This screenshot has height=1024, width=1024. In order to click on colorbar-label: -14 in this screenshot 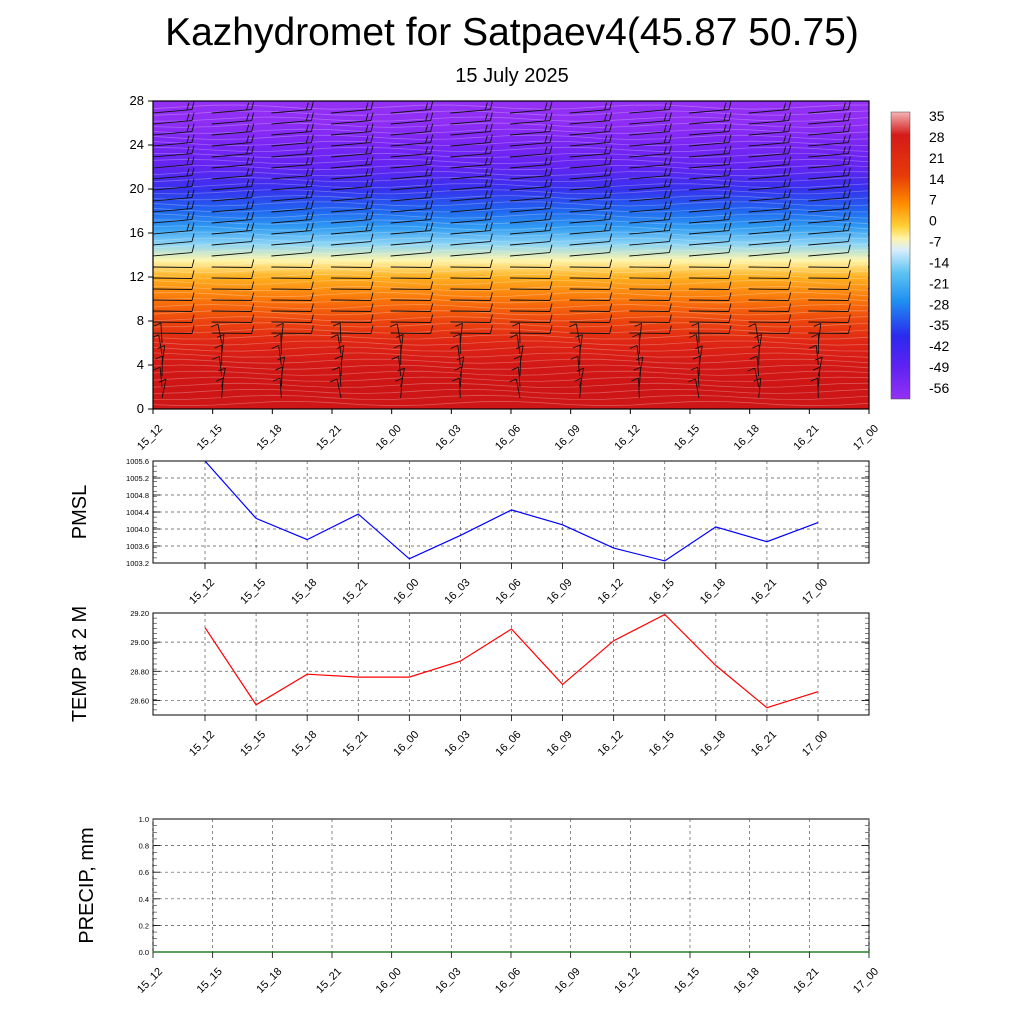, I will do `click(939, 262)`.